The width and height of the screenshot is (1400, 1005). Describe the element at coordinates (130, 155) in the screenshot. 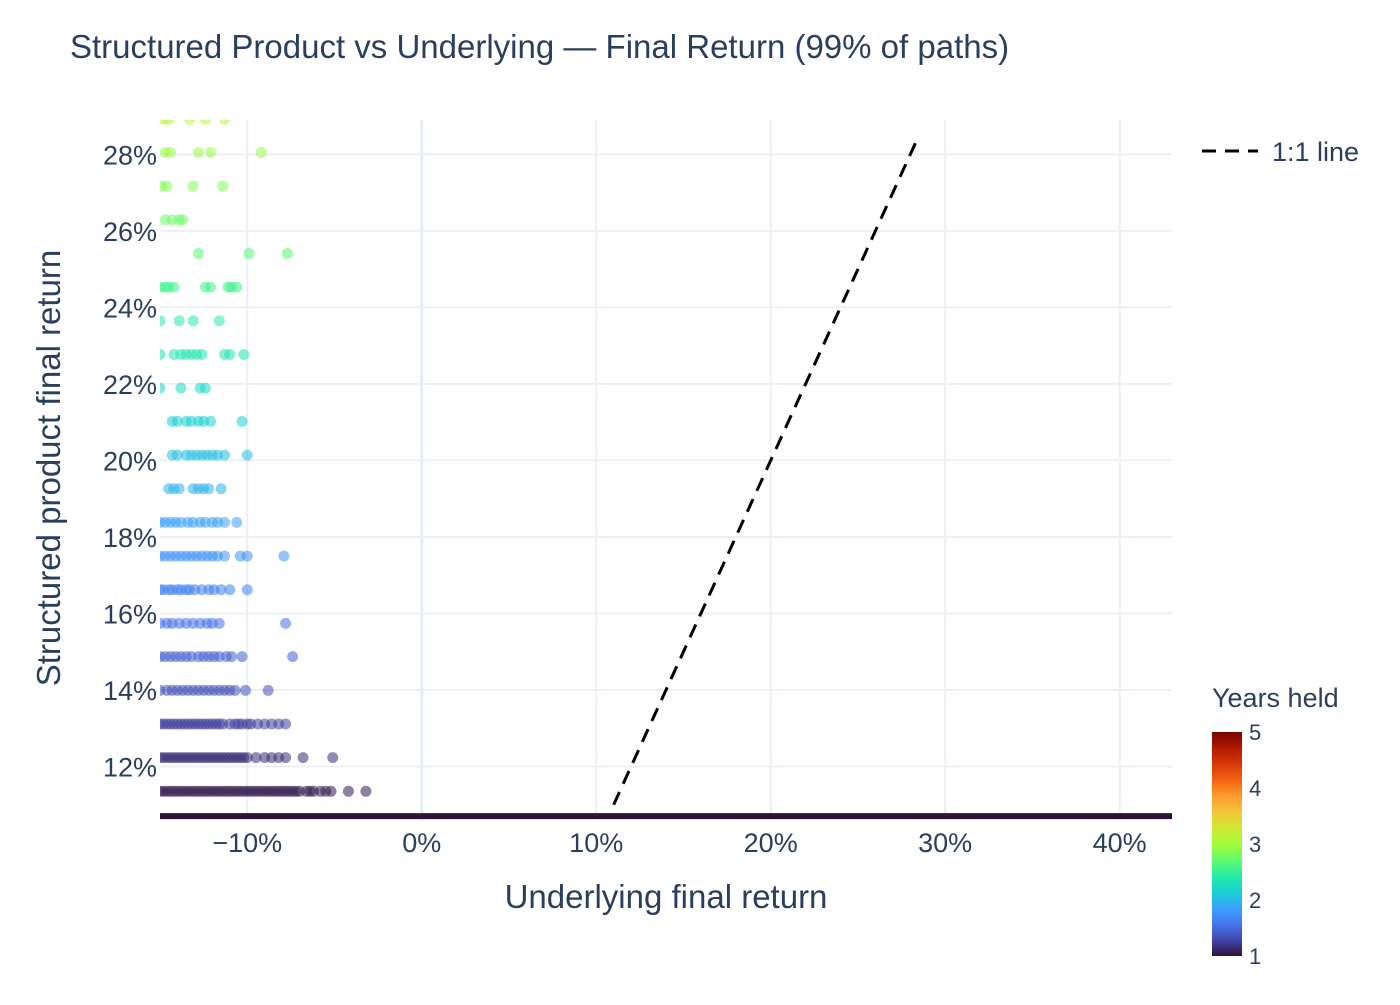

I see `y-tick-label: 28%` at that location.